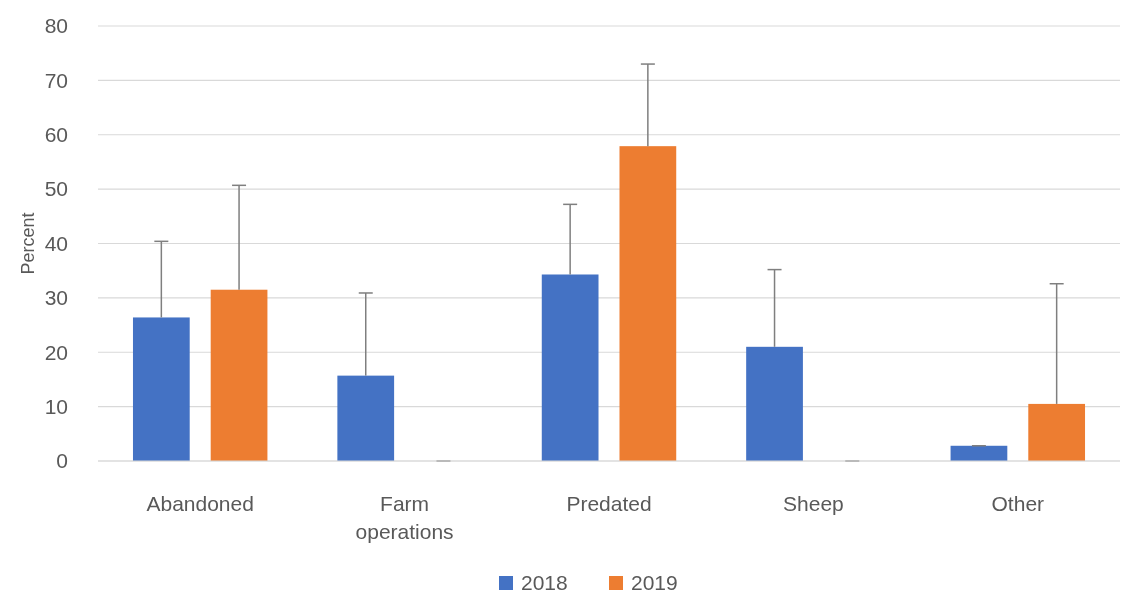  I want to click on y-tick-label: 0, so click(62, 461).